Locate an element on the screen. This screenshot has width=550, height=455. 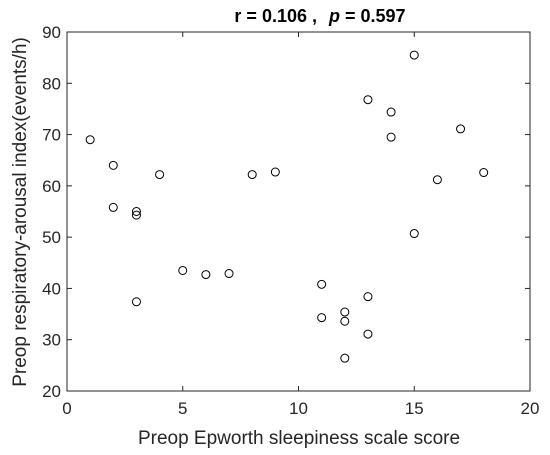
title-r-text: r = 0.106 , is located at coordinates (275, 16).